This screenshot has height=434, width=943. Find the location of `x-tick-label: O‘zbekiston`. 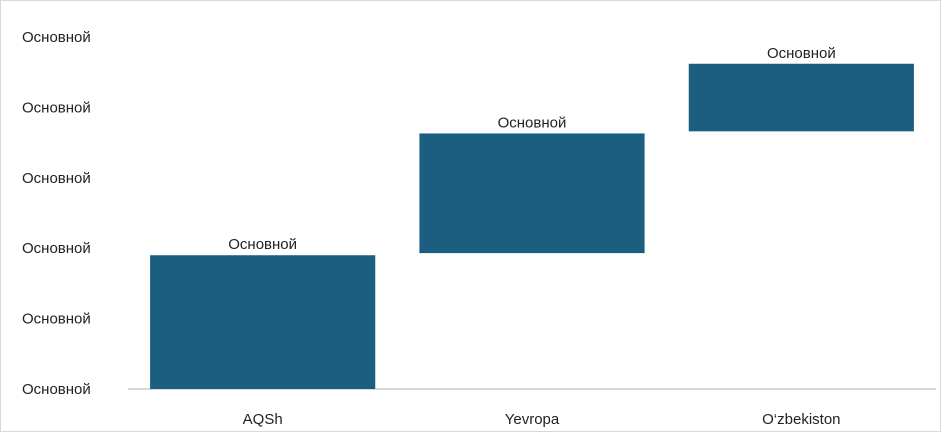

x-tick-label: O‘zbekiston is located at coordinates (801, 419).